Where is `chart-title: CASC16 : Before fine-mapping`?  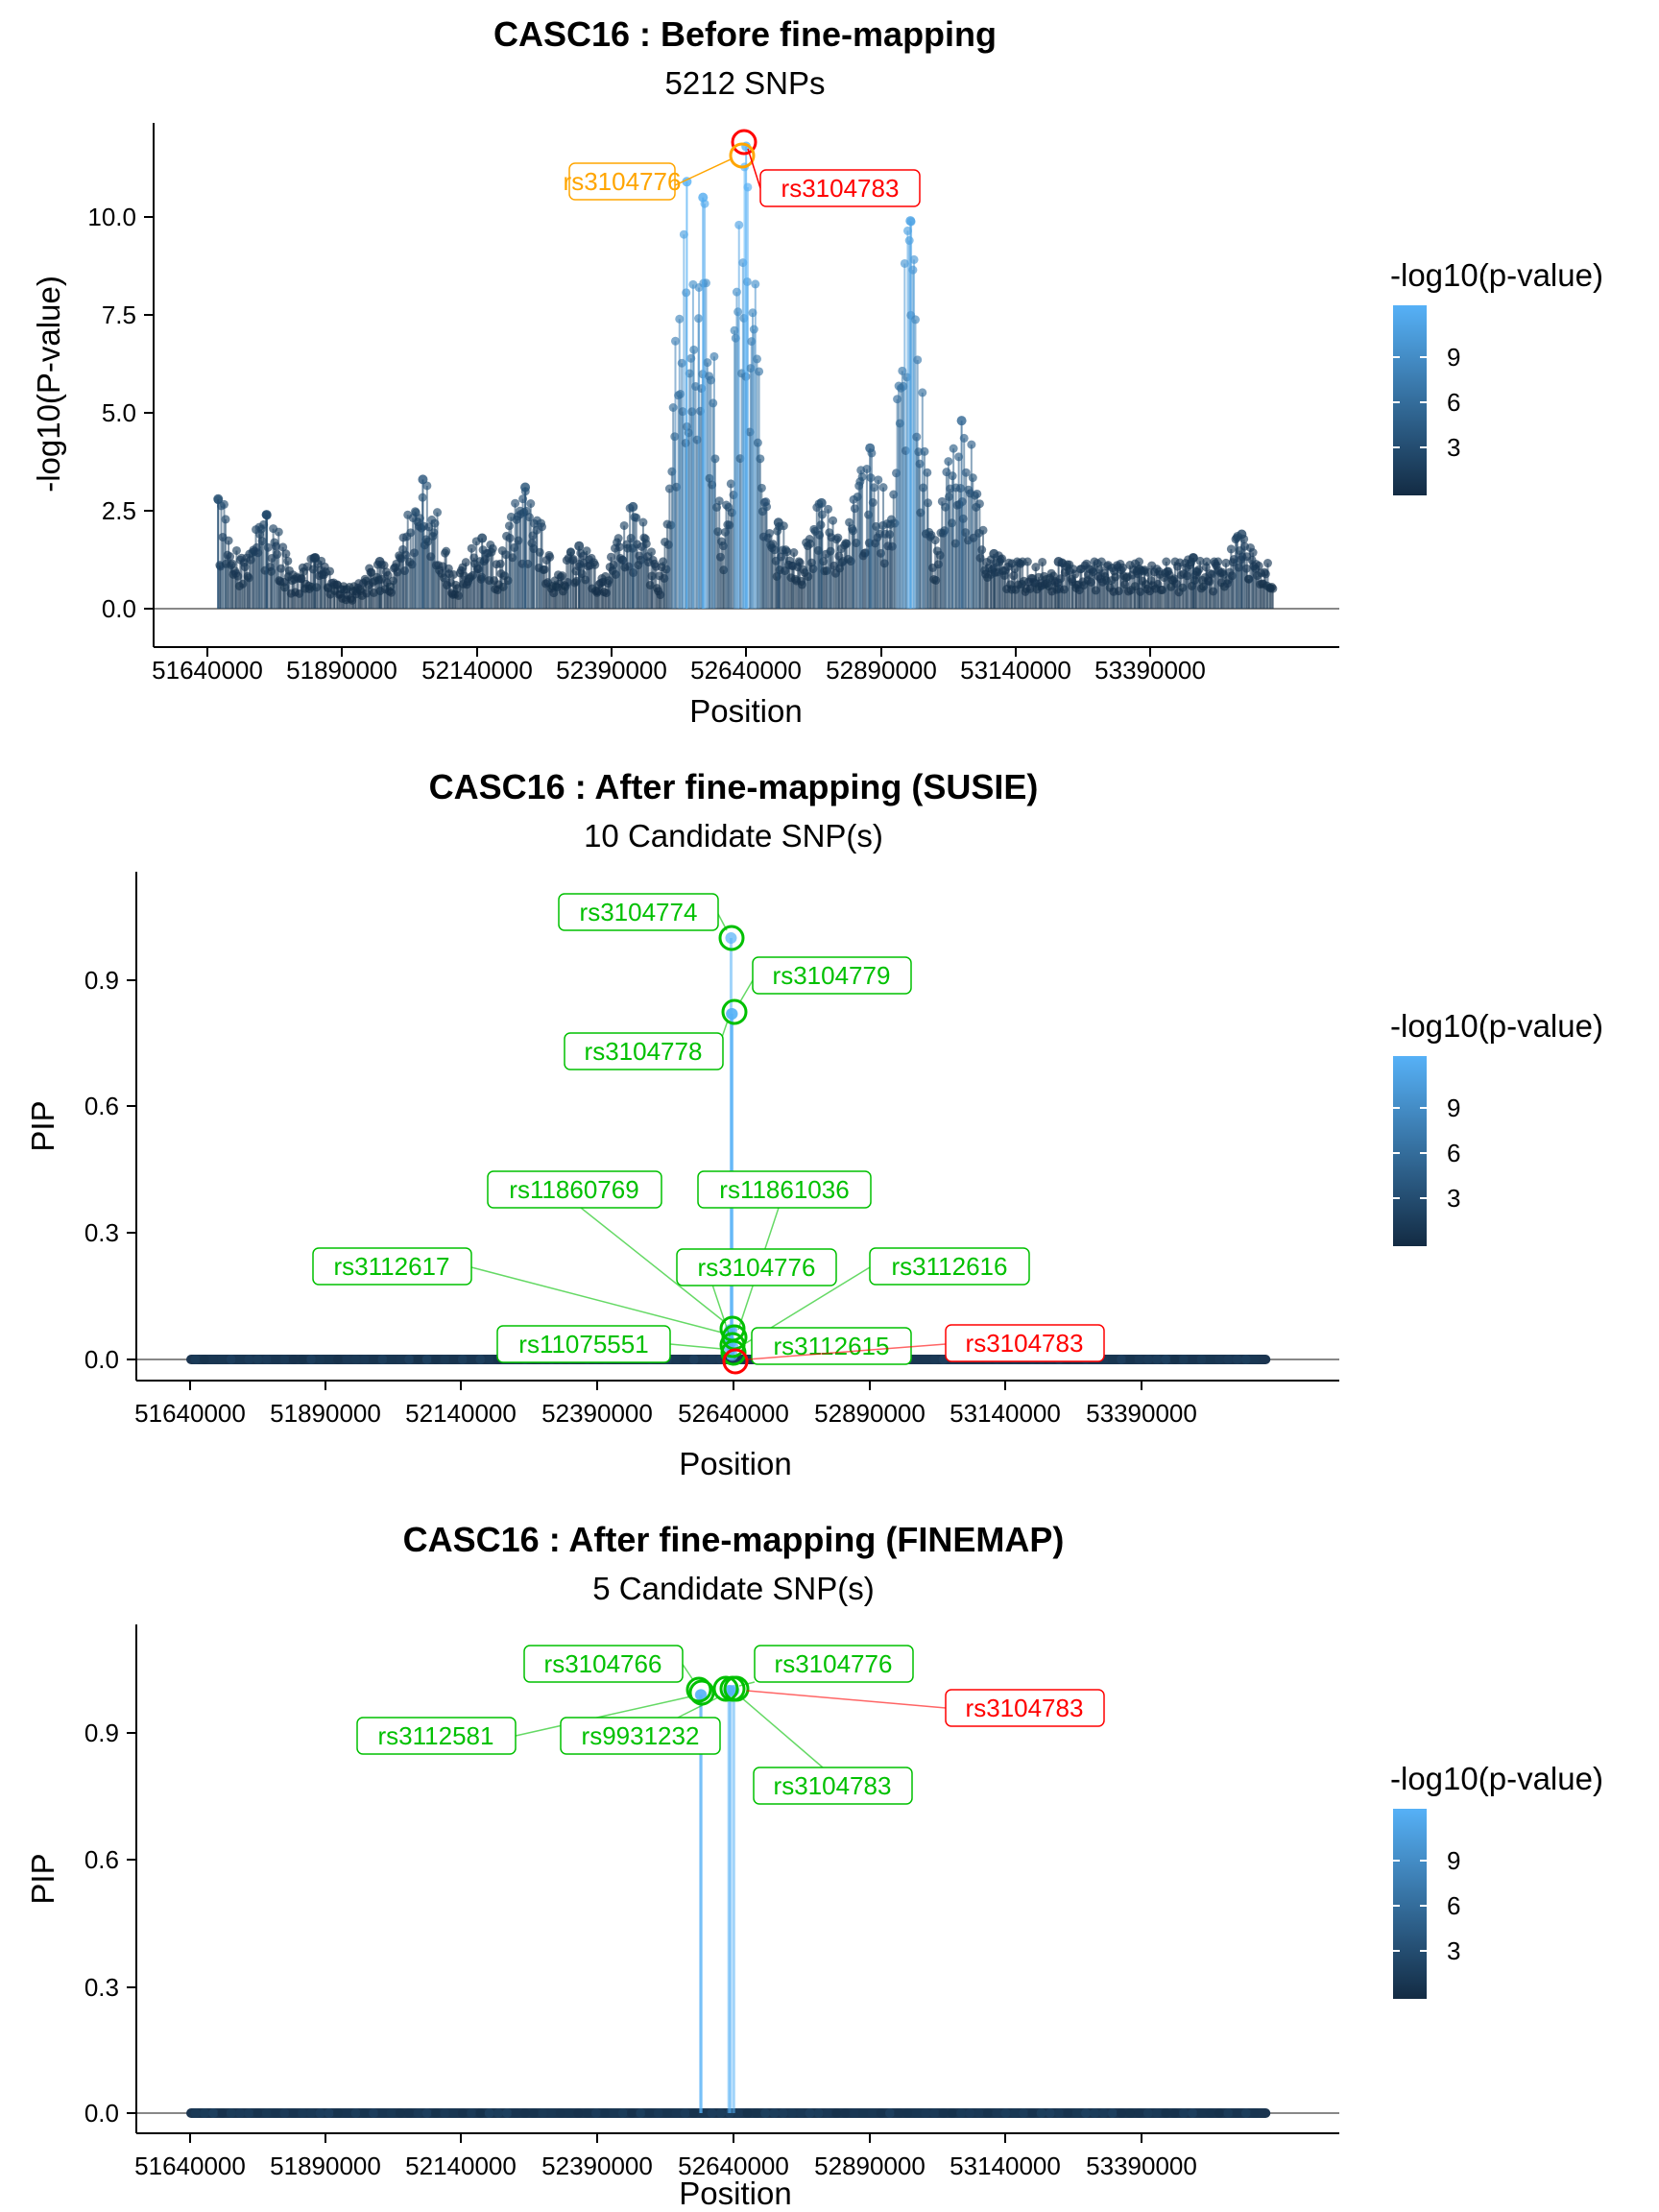
chart-title: CASC16 : Before fine-mapping is located at coordinates (745, 34).